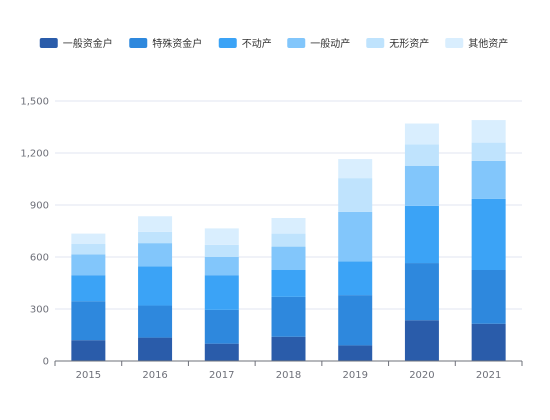 The height and width of the screenshot is (420, 550). Describe the element at coordinates (177, 43) in the screenshot. I see `legend-label: 特殊资金户` at that location.